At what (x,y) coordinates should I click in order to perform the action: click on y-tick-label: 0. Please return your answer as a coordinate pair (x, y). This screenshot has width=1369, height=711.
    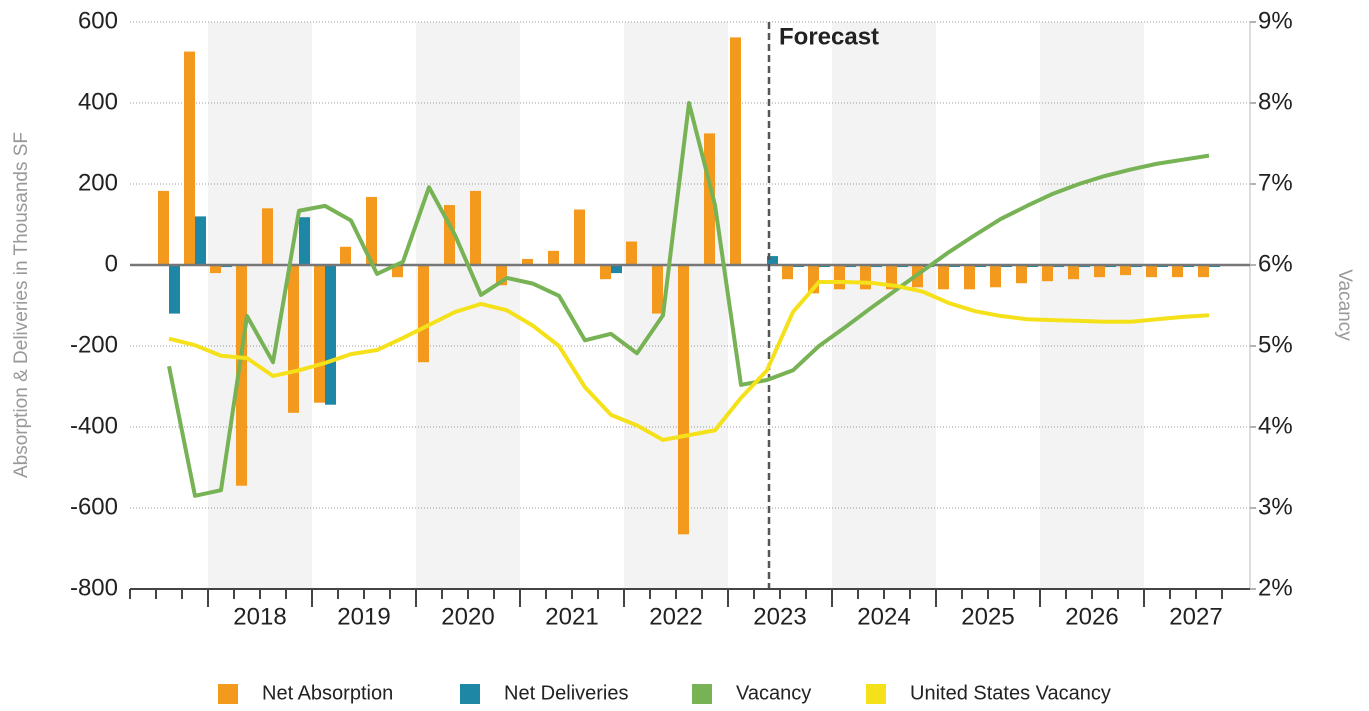
    Looking at the image, I should click on (111, 263).